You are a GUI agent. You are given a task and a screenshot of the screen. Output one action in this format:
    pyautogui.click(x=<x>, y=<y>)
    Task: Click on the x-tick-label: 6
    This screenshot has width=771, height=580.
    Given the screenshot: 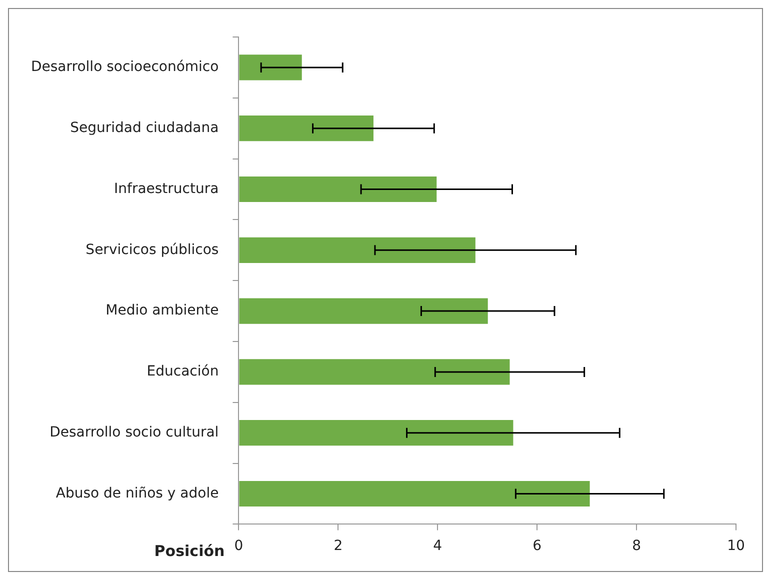 What is the action you would take?
    pyautogui.click(x=537, y=546)
    